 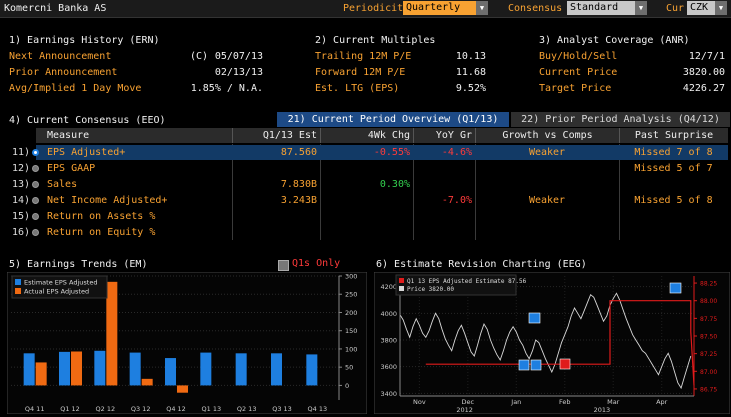 I want to click on y-right-tick-label: 87.75, so click(x=708, y=319).